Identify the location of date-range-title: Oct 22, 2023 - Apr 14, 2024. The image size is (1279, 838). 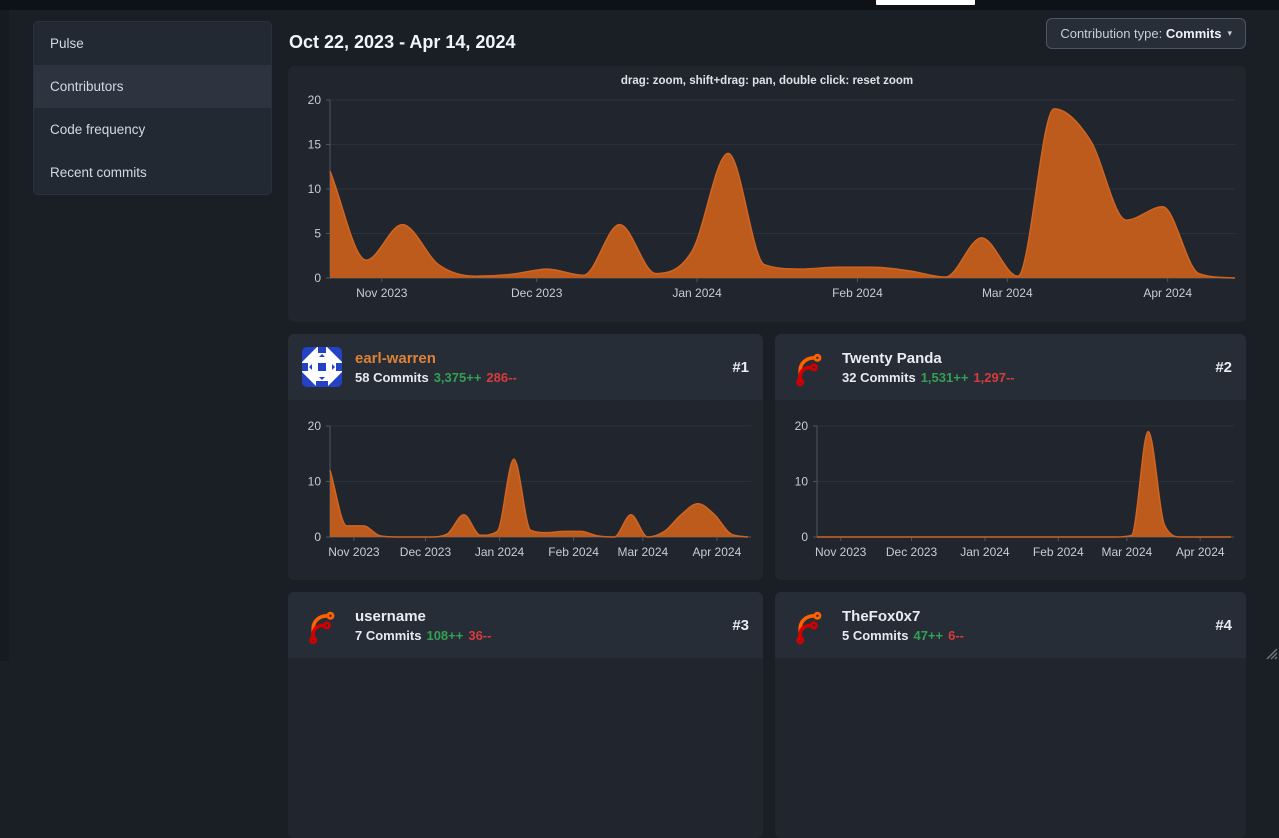
(402, 42).